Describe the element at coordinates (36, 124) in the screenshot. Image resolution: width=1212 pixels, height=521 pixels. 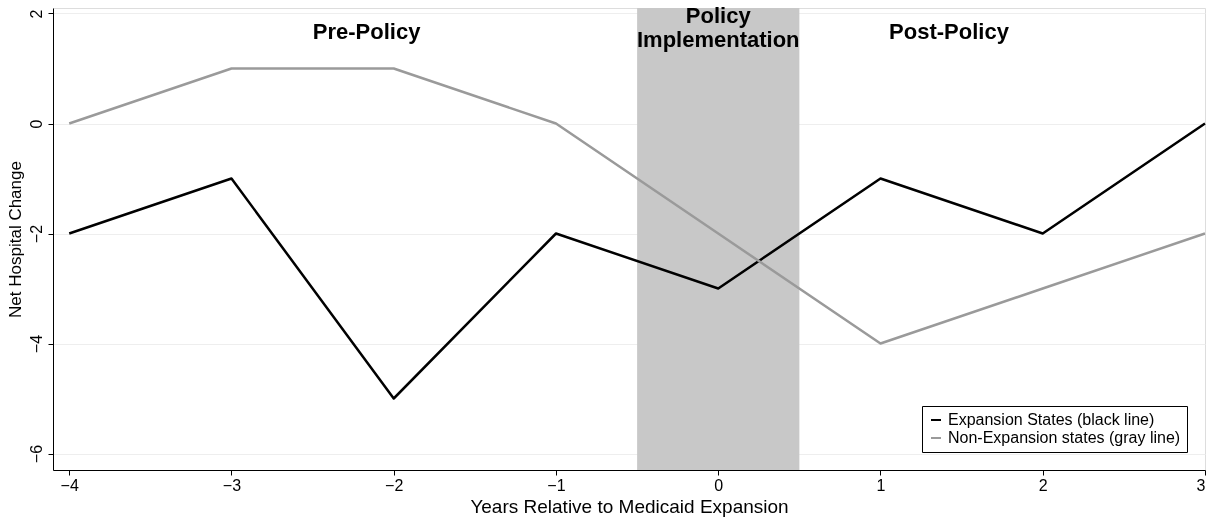
I see `y-tick-label: 0` at that location.